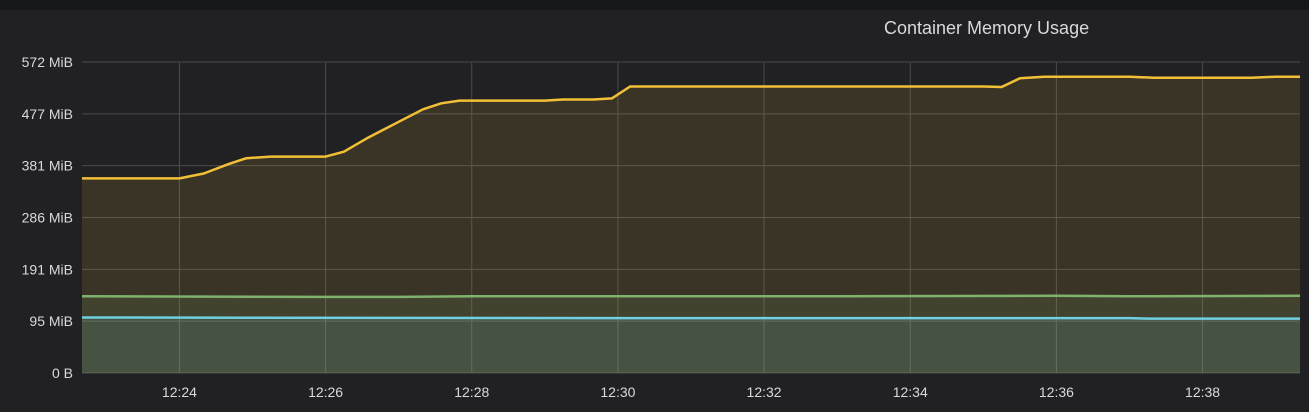  What do you see at coordinates (910, 392) in the screenshot?
I see `x-tick-label: 12:34` at bounding box center [910, 392].